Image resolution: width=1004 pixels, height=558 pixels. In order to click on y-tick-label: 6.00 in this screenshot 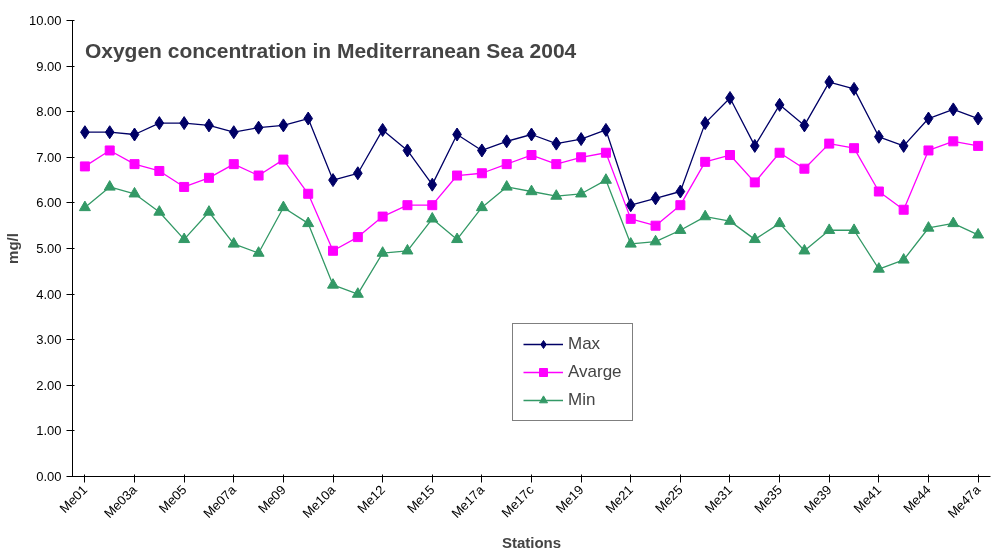, I will do `click(49, 203)`.